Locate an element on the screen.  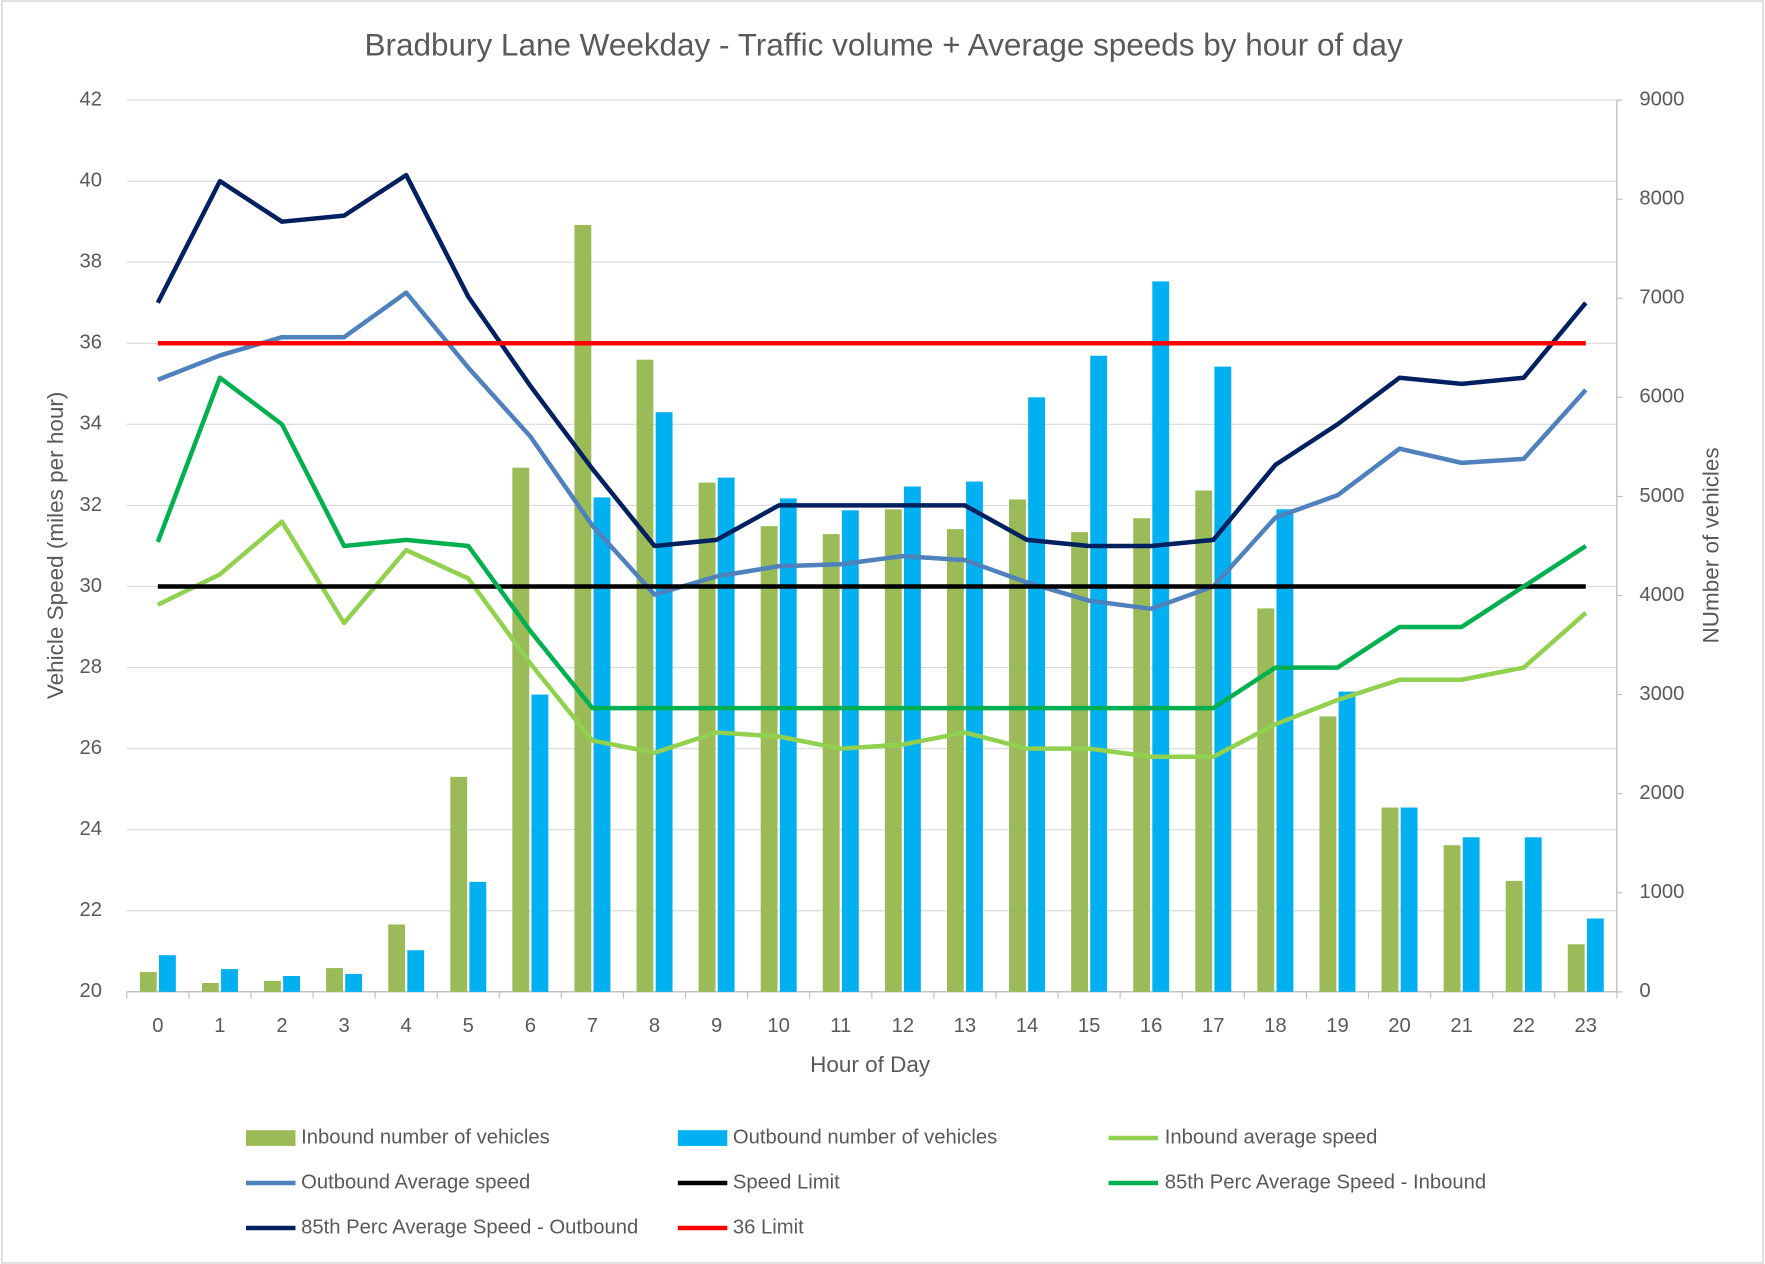
x-tick-label: 14 is located at coordinates (1027, 1026).